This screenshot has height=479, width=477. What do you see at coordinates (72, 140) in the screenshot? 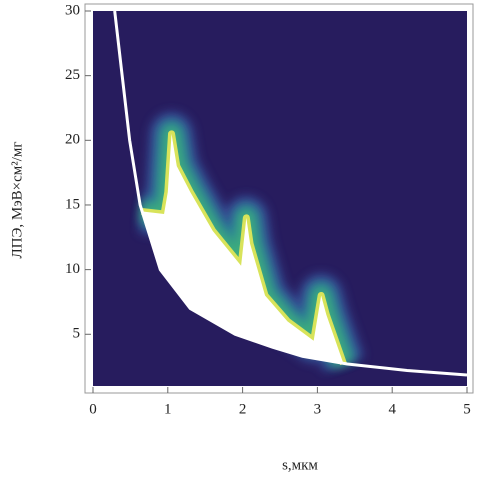
I see `y-tick-label: 20` at bounding box center [72, 140].